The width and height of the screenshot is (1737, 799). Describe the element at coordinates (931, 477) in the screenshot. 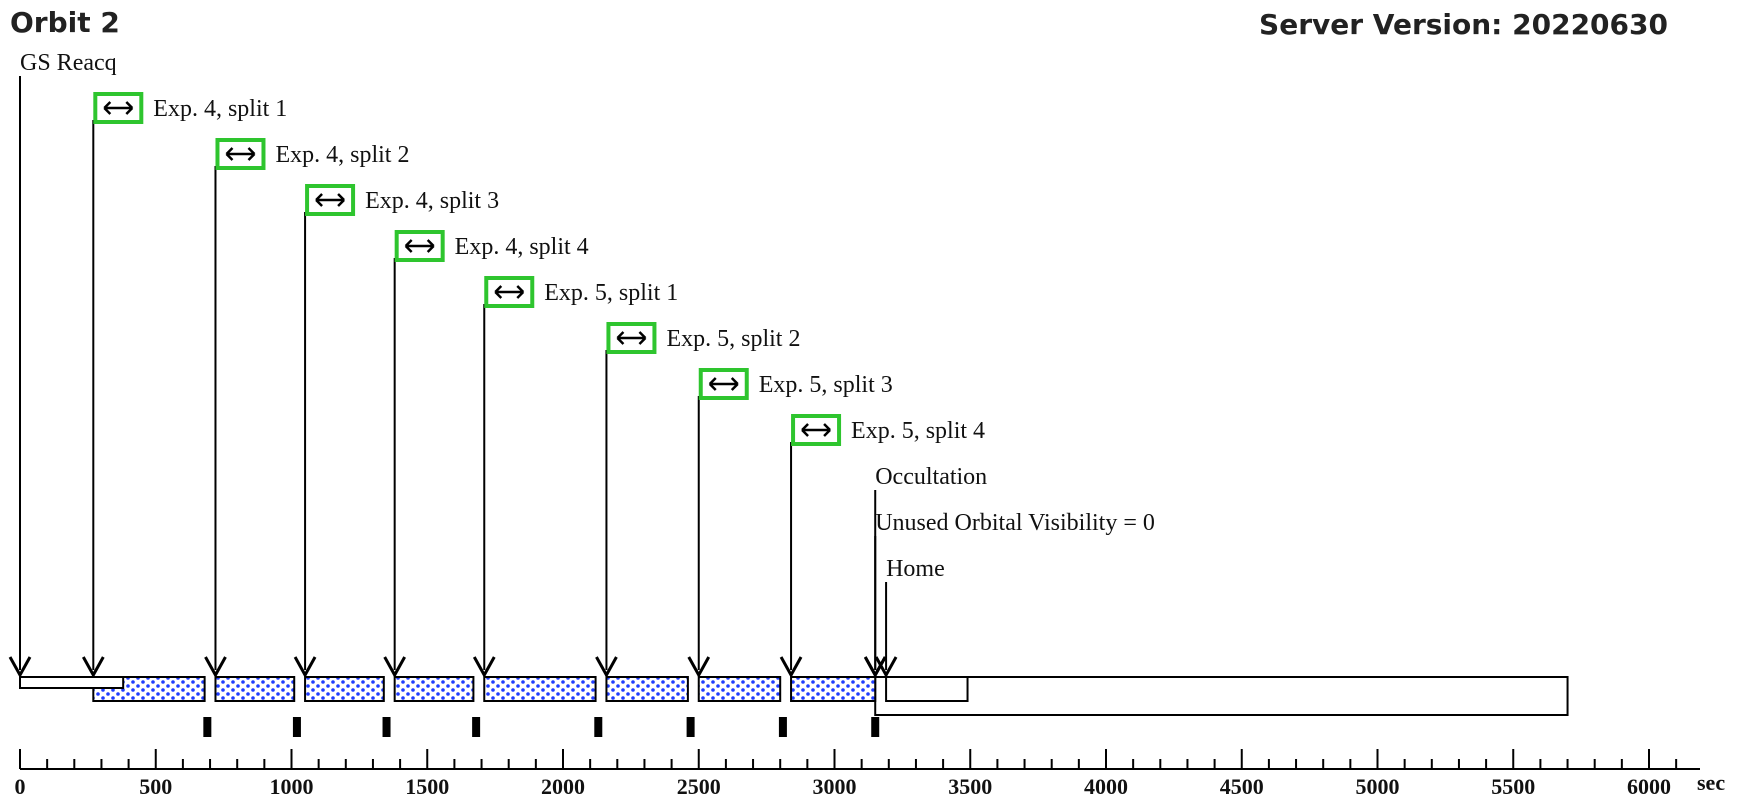

I see `event-label: Occultation` at that location.